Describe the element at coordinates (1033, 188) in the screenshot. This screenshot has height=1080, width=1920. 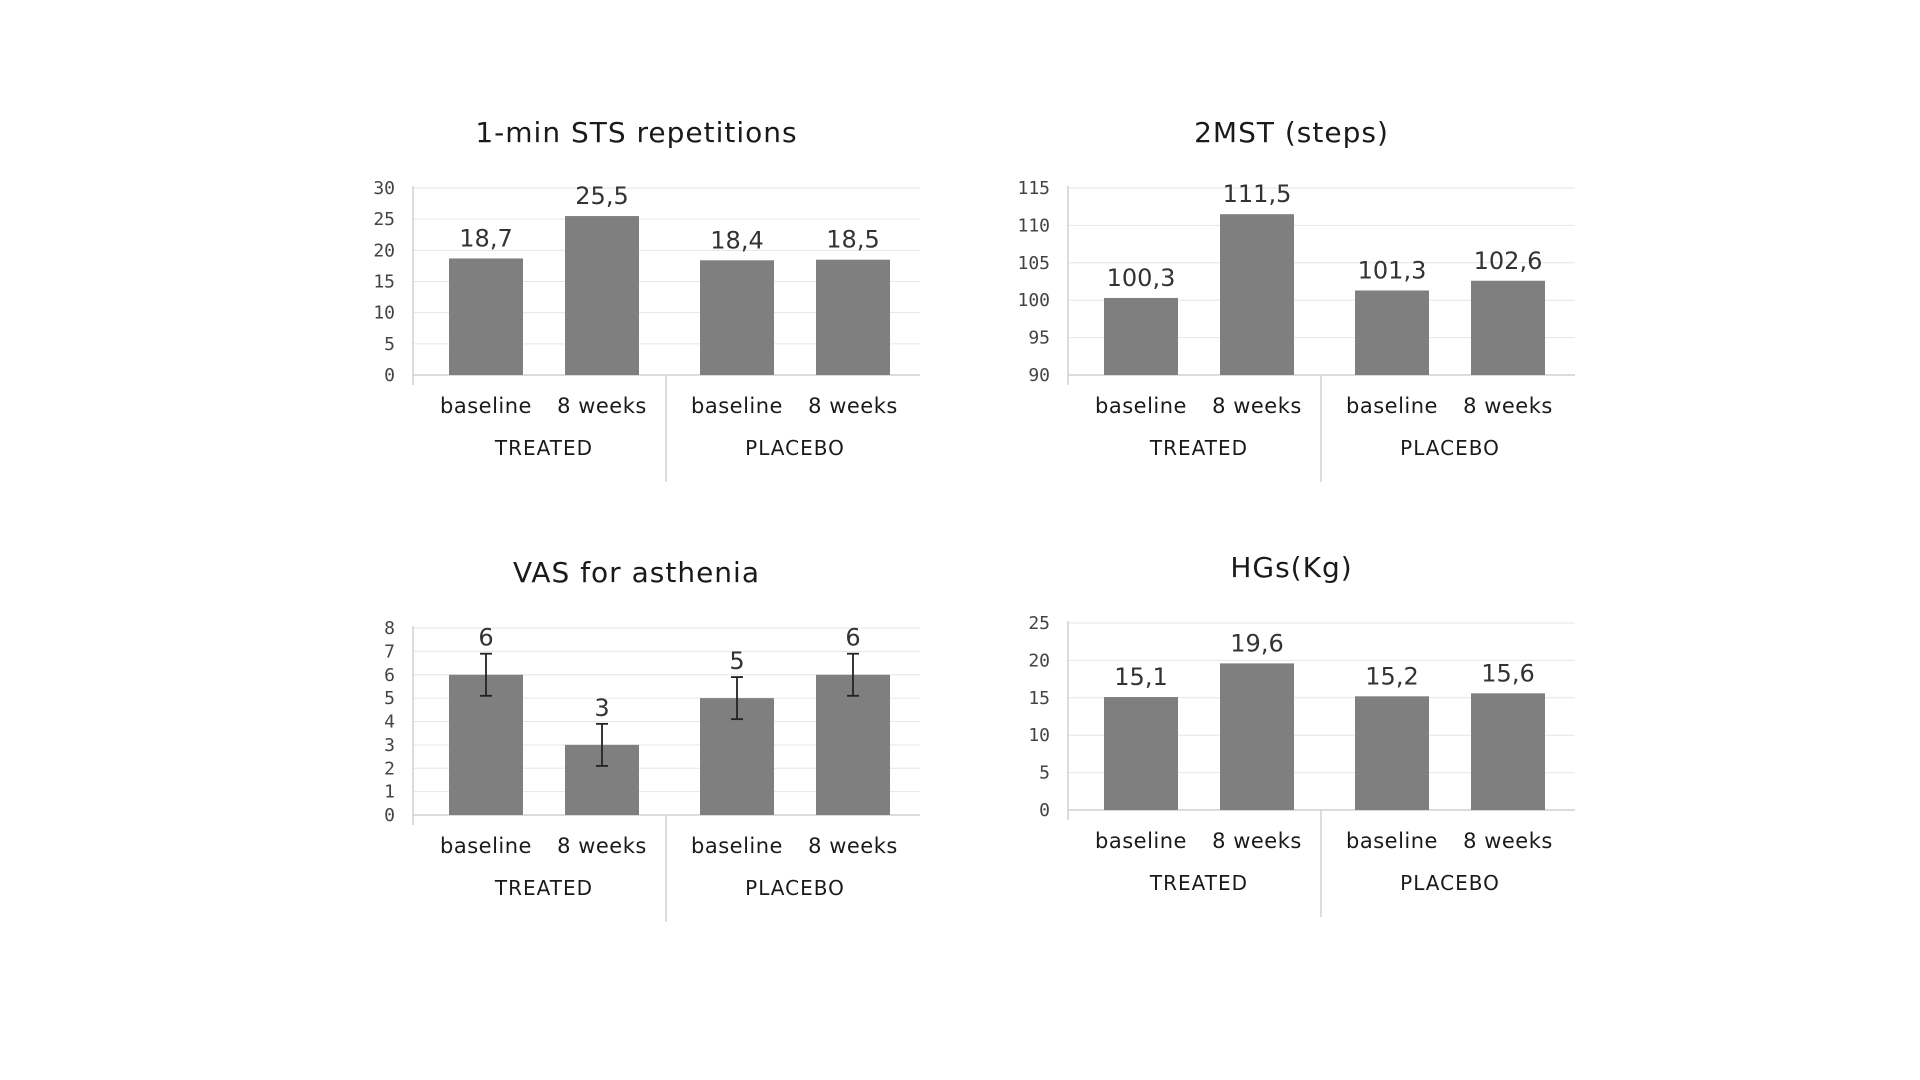
I see `y-tick-label: 115` at that location.